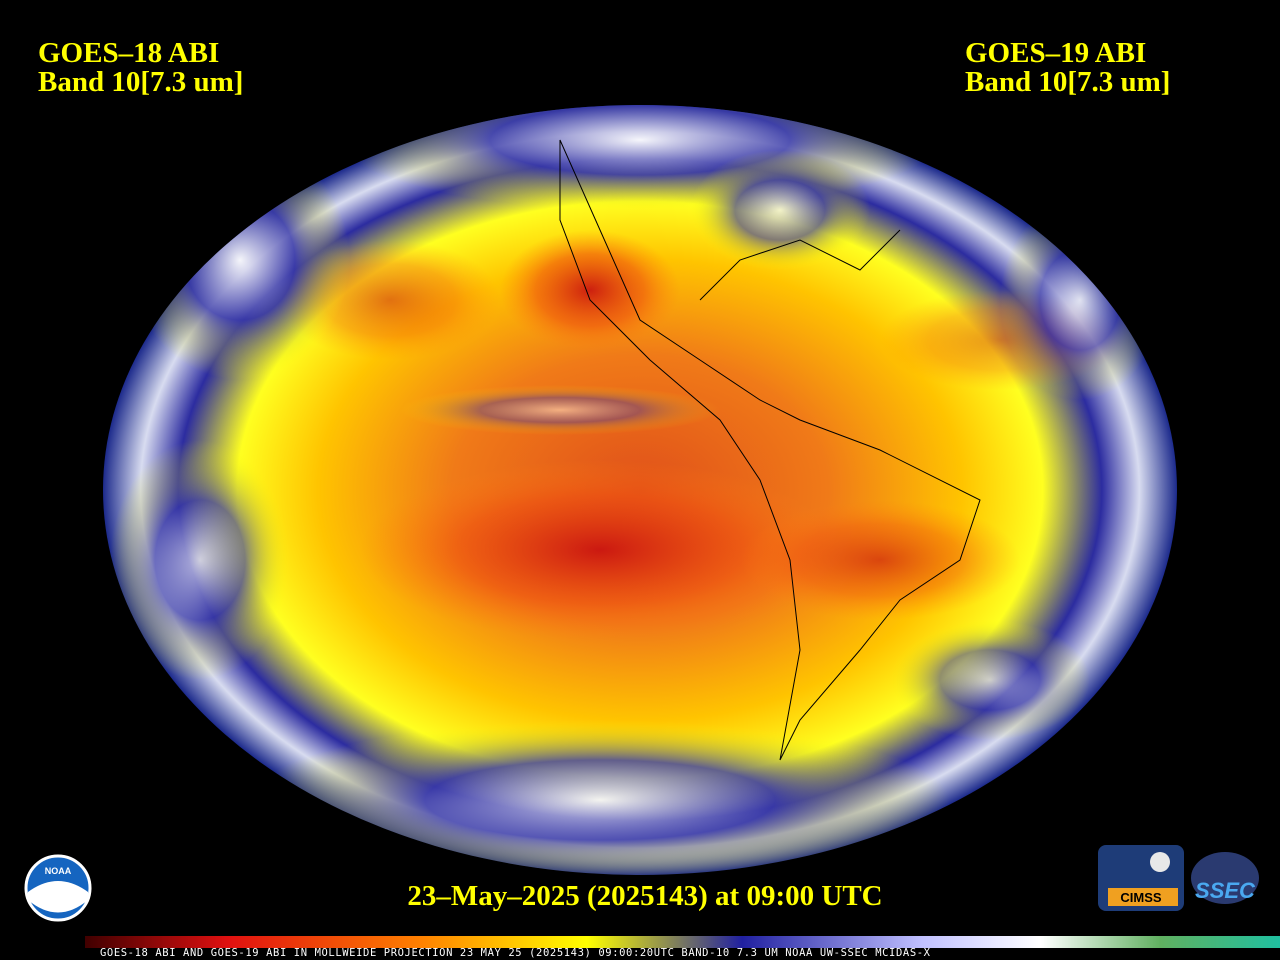 The height and width of the screenshot is (960, 1280). Describe the element at coordinates (128, 53) in the screenshot. I see `left-satellite: GOES–18 ABI` at that location.